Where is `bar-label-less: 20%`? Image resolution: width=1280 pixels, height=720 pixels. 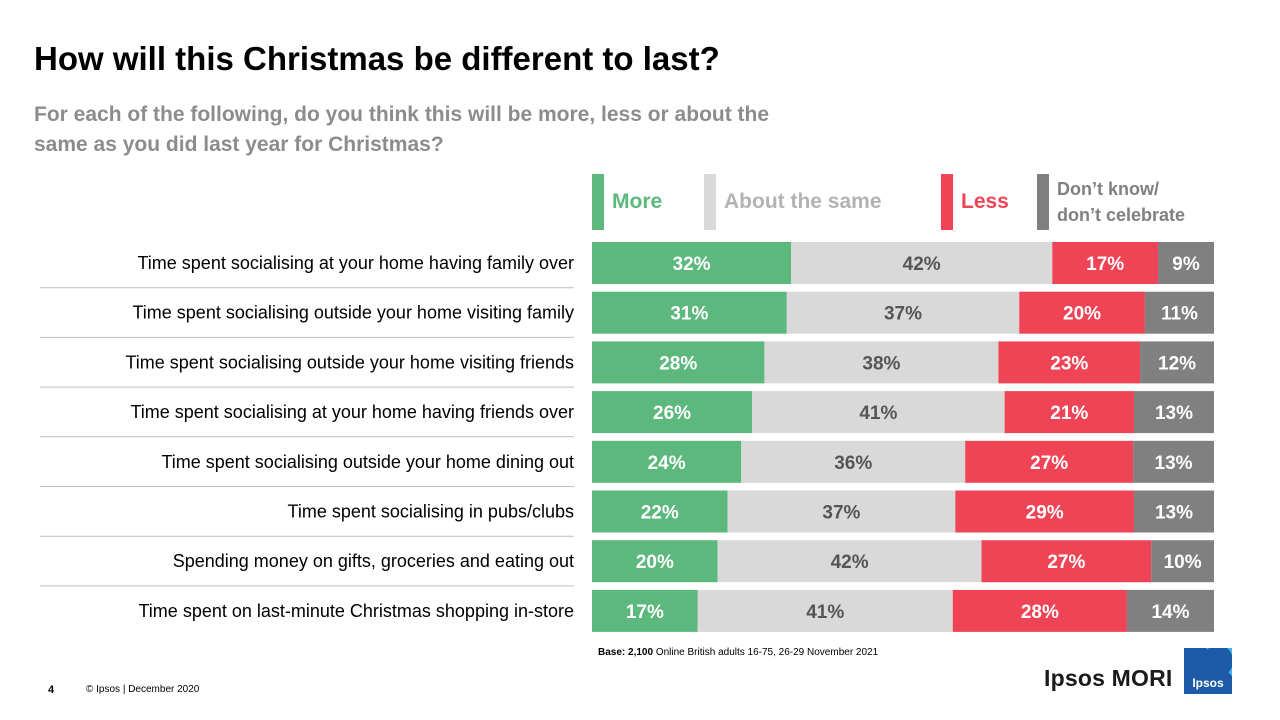 bar-label-less: 20% is located at coordinates (1082, 314).